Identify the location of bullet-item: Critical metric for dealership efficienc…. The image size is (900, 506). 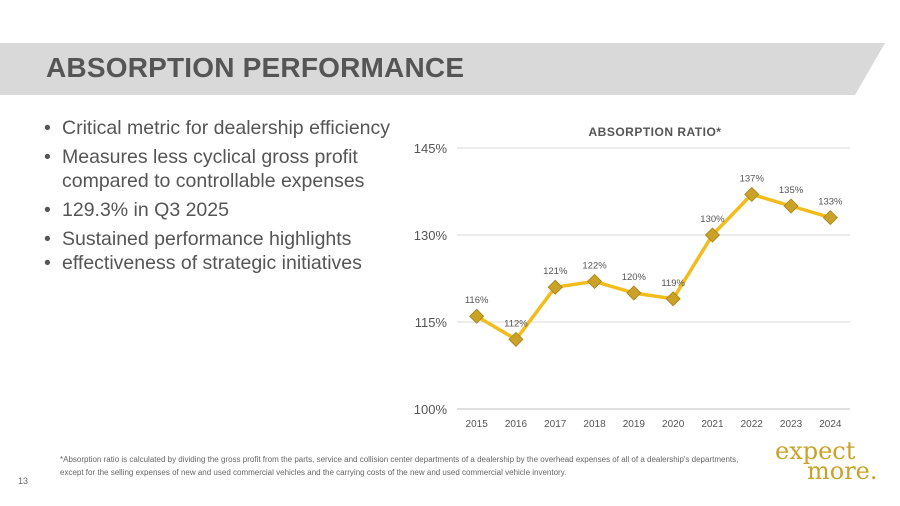
(219, 128).